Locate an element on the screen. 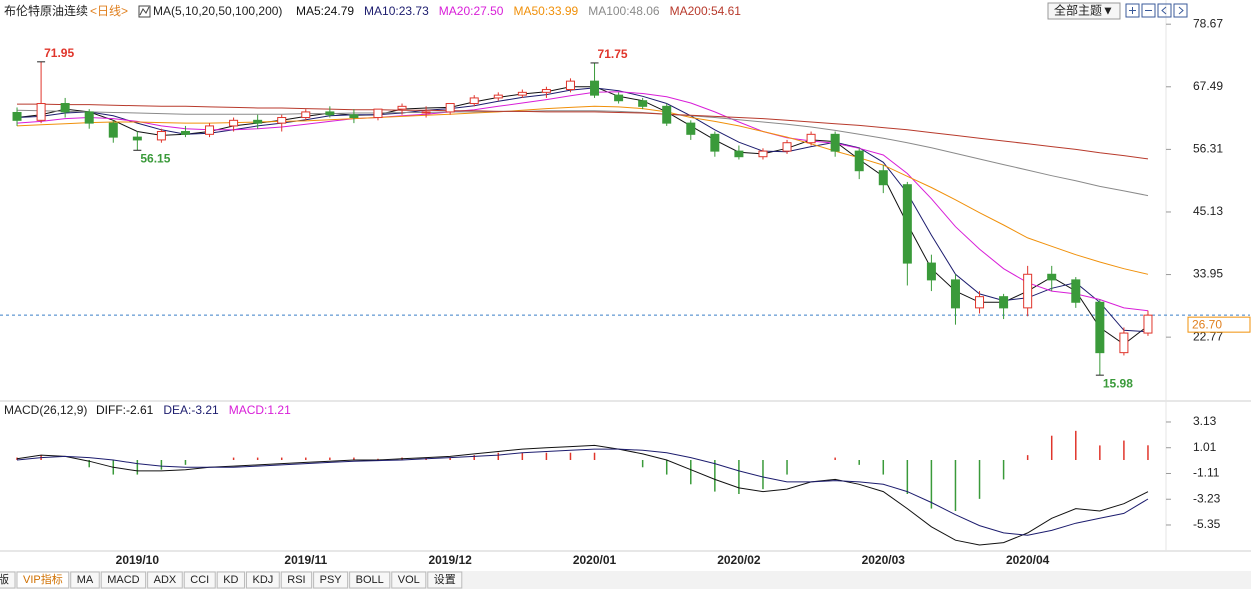 The height and width of the screenshot is (589, 1251). y-tick-label: -1.11 is located at coordinates (1206, 473).